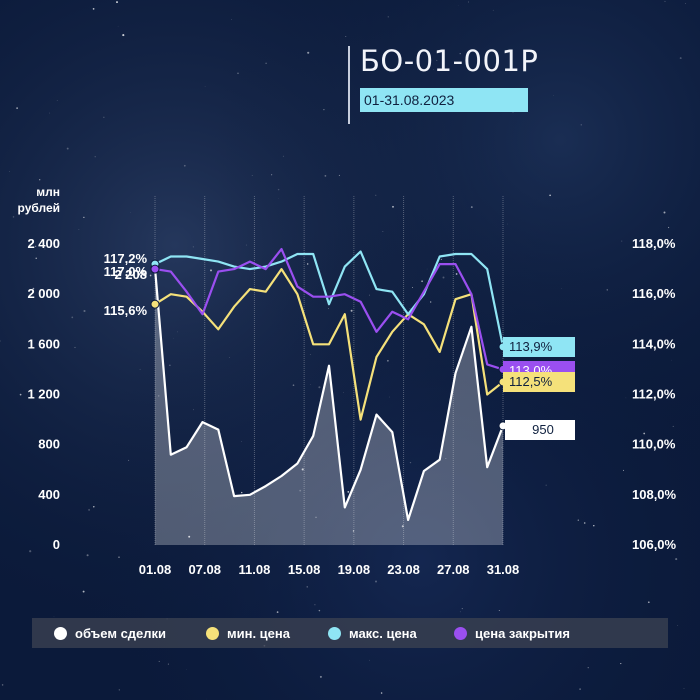 This screenshot has width=700, height=700. What do you see at coordinates (403, 569) in the screenshot?
I see `x-tick-label: 23.08` at bounding box center [403, 569].